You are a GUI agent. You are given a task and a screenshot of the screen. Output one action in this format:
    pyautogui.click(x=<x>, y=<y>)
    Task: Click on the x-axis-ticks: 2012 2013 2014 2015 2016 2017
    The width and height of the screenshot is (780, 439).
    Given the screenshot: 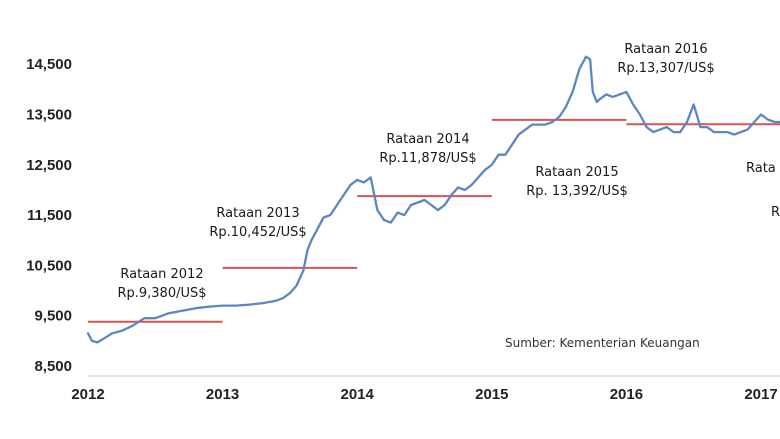 What is the action you would take?
    pyautogui.click(x=424, y=394)
    